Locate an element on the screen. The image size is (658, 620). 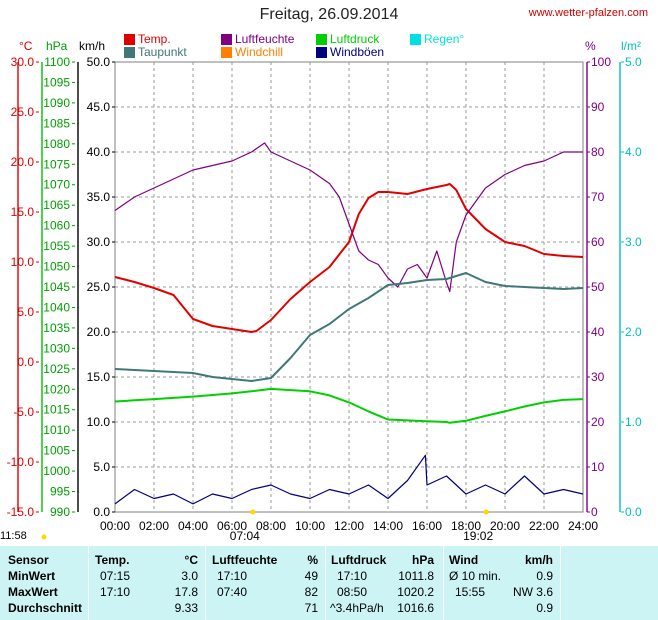
percent-tick-label: 90 is located at coordinates (598, 107).